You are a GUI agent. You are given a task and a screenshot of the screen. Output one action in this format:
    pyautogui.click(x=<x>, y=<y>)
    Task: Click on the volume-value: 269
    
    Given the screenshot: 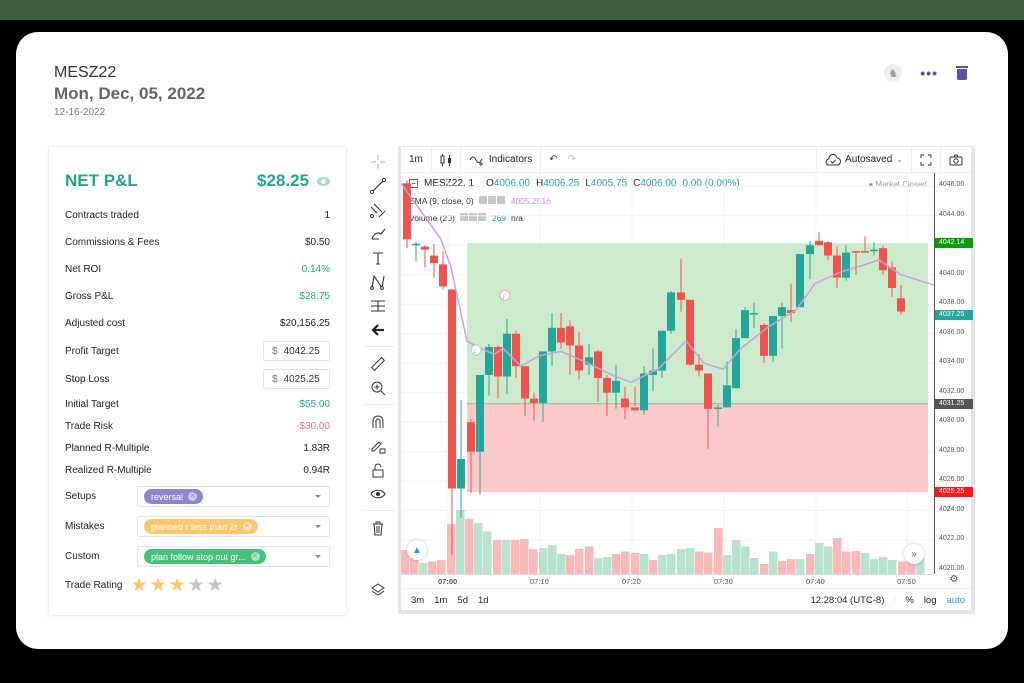 What is the action you would take?
    pyautogui.click(x=499, y=218)
    